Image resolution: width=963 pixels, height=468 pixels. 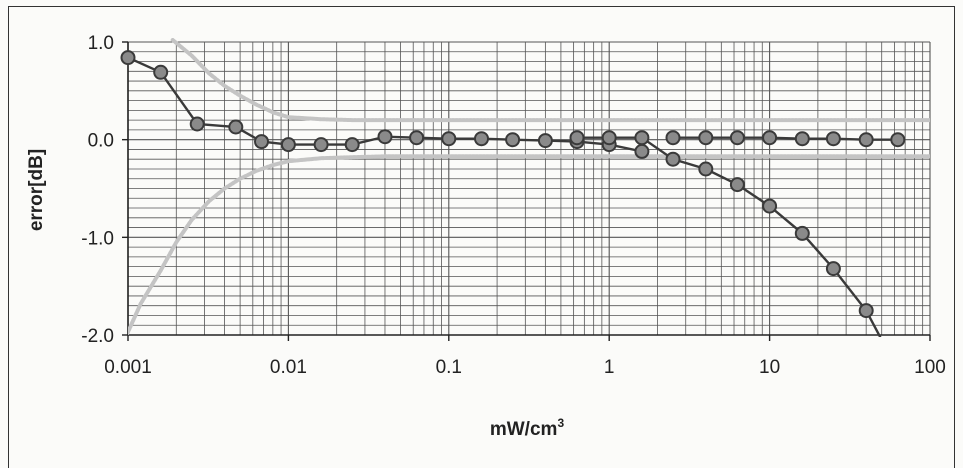 What do you see at coordinates (524, 429) in the screenshot?
I see `x-axis-title-text: mW/cm` at bounding box center [524, 429].